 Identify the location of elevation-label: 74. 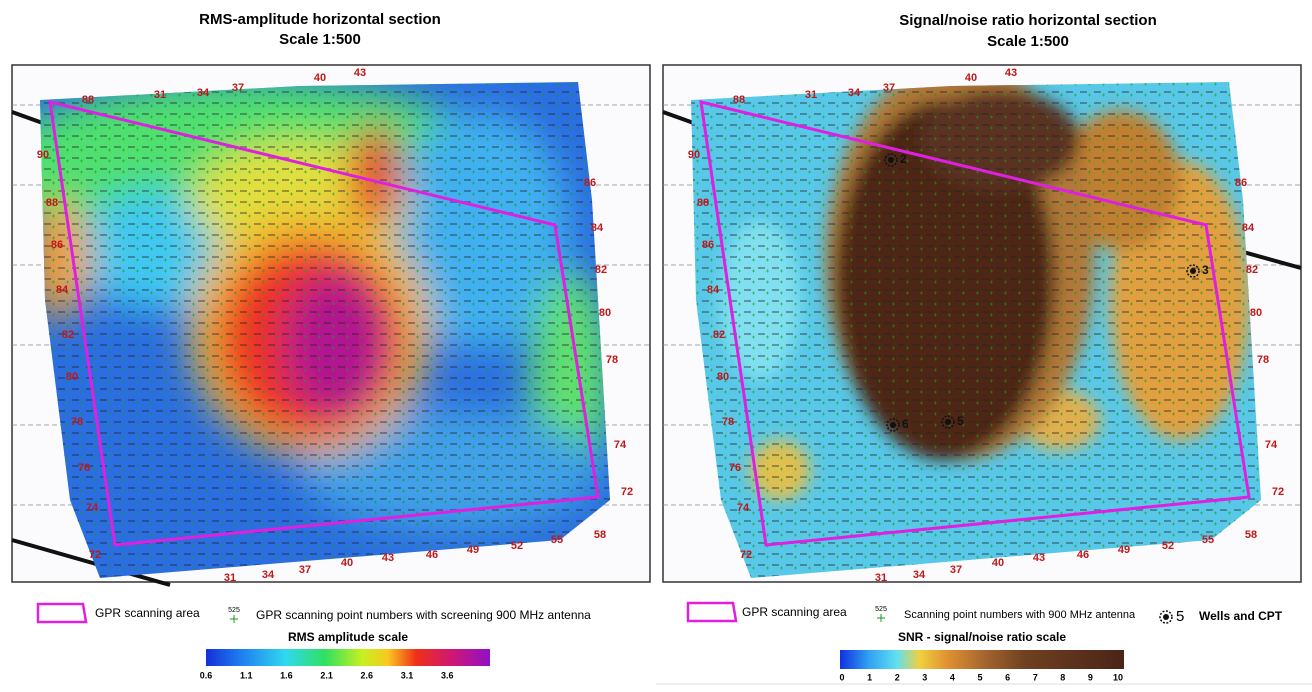
(620, 445).